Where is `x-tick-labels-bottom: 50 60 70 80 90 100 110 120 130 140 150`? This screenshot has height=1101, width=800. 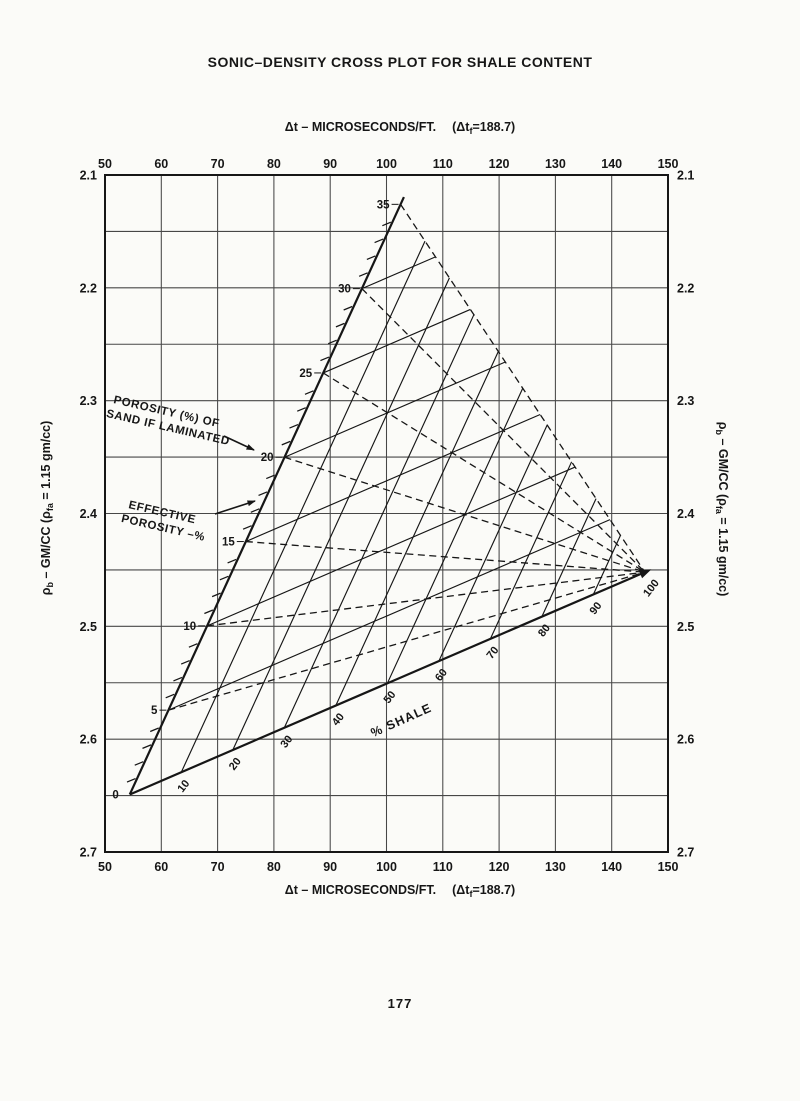 x-tick-labels-bottom: 50 60 70 80 90 100 110 120 130 140 150 is located at coordinates (388, 867).